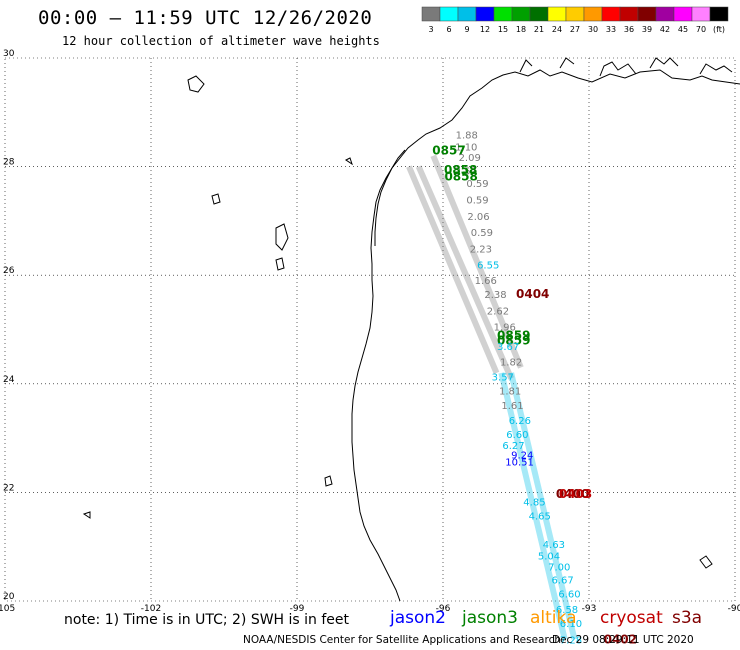 The width and height of the screenshot is (740, 650). I want to click on colorbar-label: 39, so click(647, 29).